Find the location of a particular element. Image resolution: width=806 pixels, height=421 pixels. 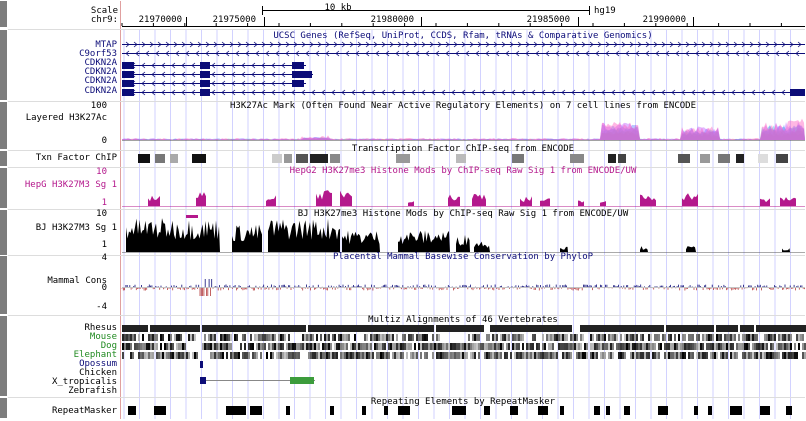

hepg2-track-label: HepG H3K27M3 Sg 1 is located at coordinates (70, 185).